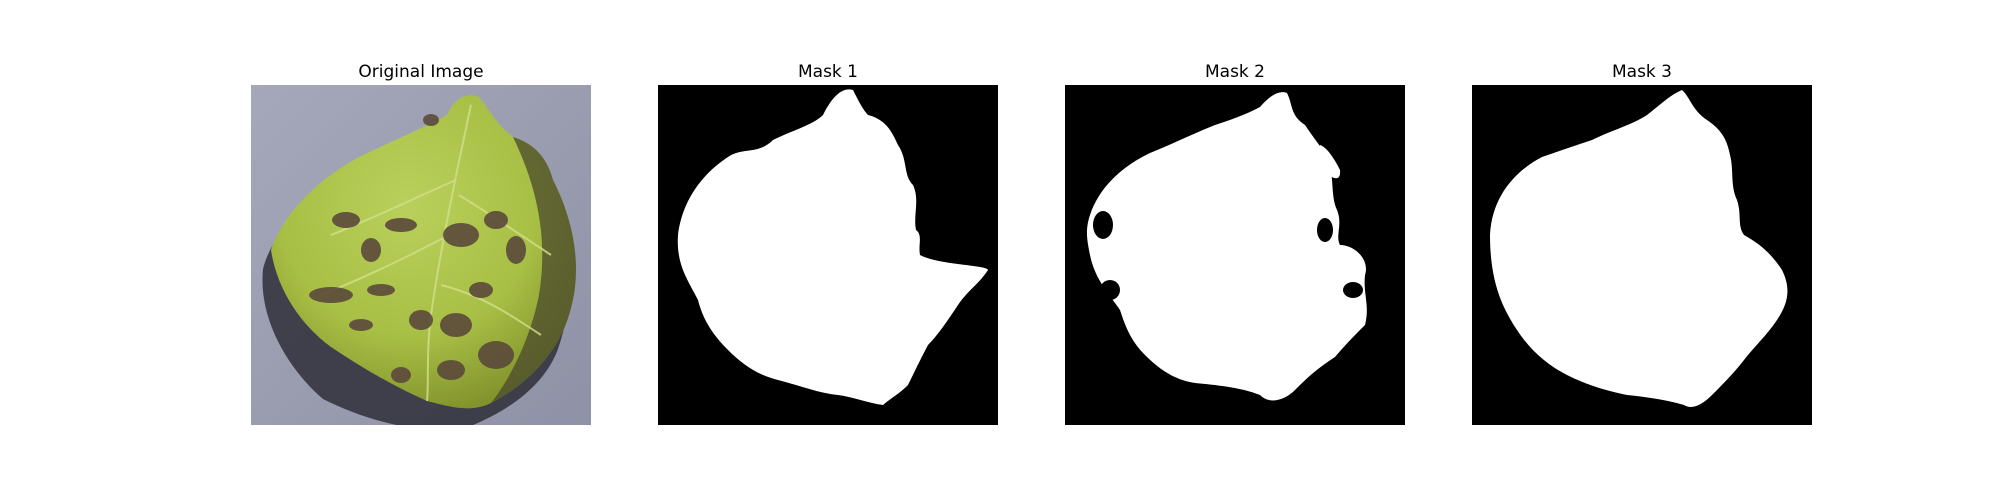 The height and width of the screenshot is (500, 2000). I want to click on panel-title-original: Original Image, so click(421, 72).